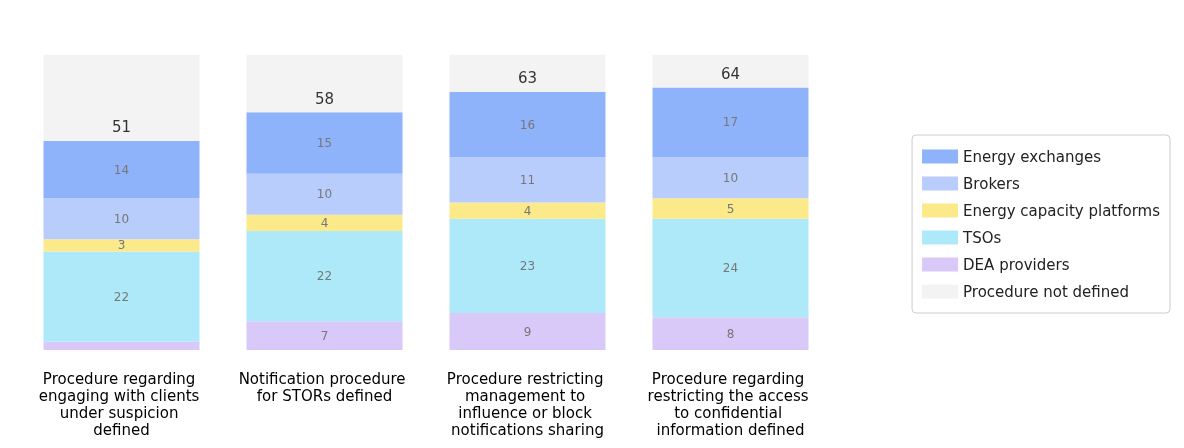 Image resolution: width=1184 pixels, height=448 pixels. I want to click on x-tick-label: Notification procedure for STORs defined, so click(324, 387).